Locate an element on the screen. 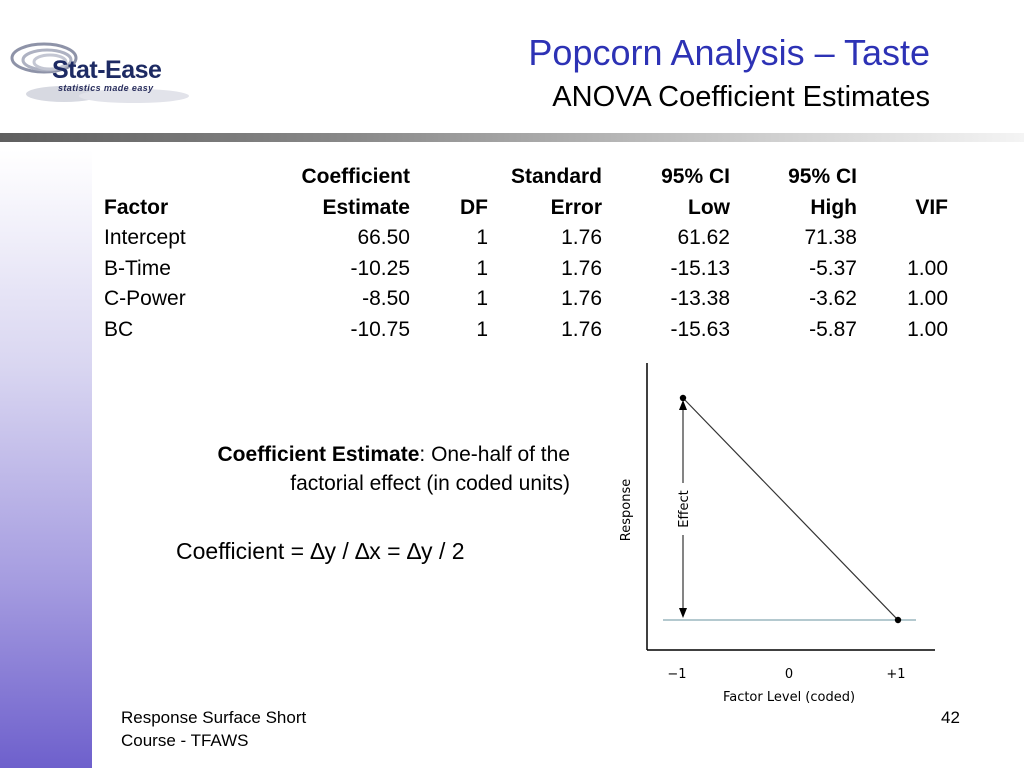  header-rule is located at coordinates (512, 137).